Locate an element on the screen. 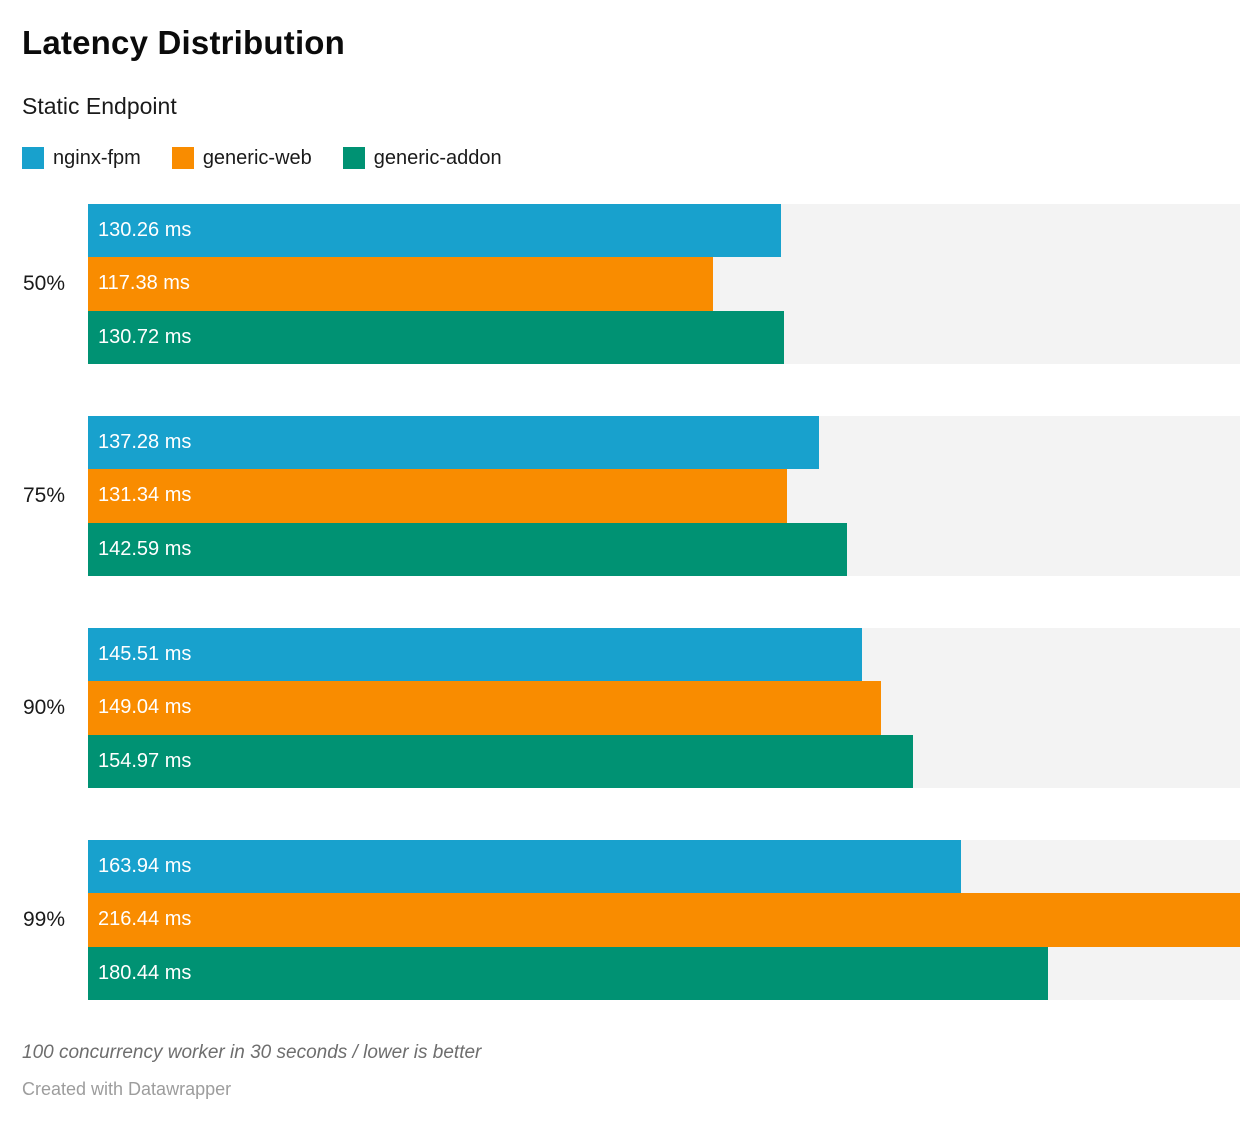 The height and width of the screenshot is (1126, 1240). bar-generic-addon: 130.72 ms is located at coordinates (436, 337).